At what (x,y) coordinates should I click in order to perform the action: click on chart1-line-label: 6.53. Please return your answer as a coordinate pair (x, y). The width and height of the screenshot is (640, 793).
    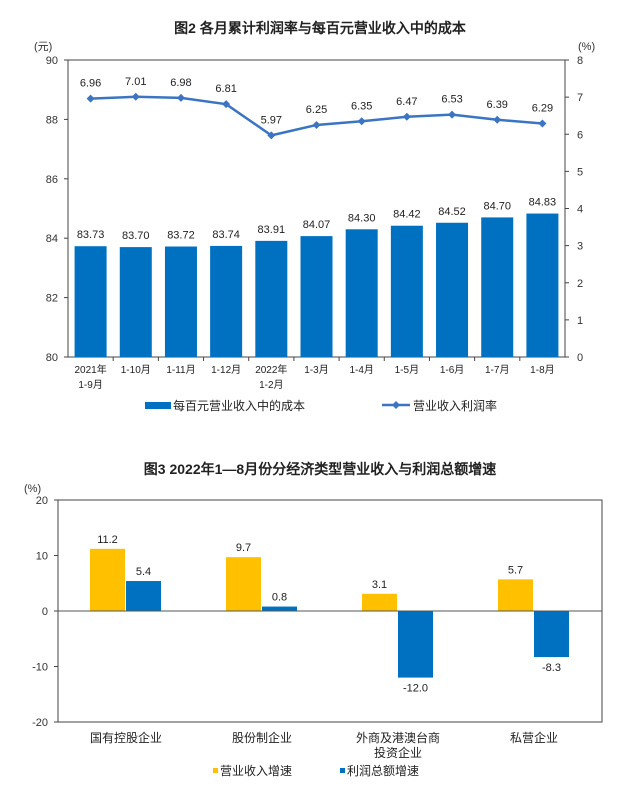
    Looking at the image, I should click on (451, 100).